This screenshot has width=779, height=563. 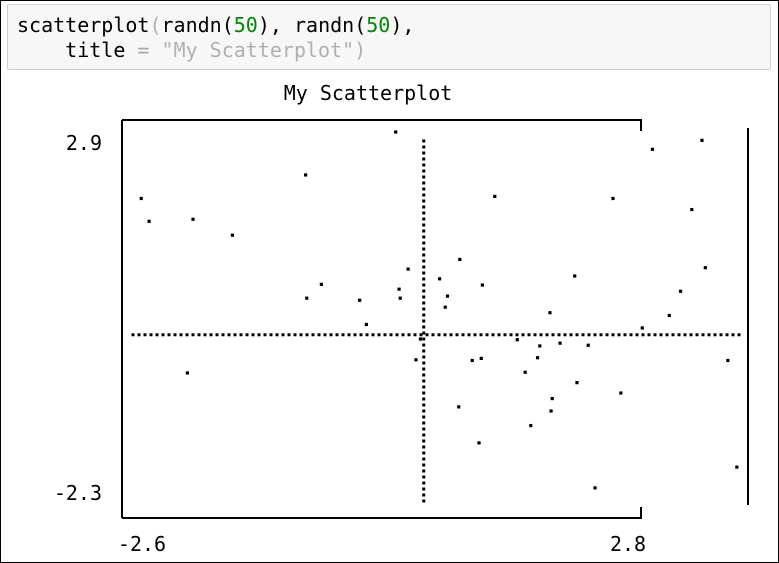 What do you see at coordinates (142, 544) in the screenshot?
I see `x-tick-left: -2.6` at bounding box center [142, 544].